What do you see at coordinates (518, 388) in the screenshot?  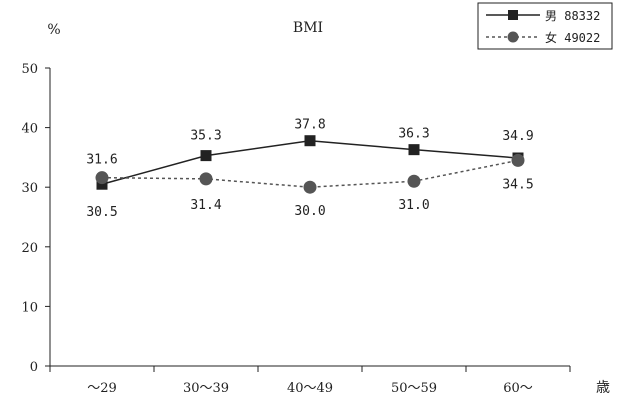 I see `x-tick-label: 60～` at bounding box center [518, 388].